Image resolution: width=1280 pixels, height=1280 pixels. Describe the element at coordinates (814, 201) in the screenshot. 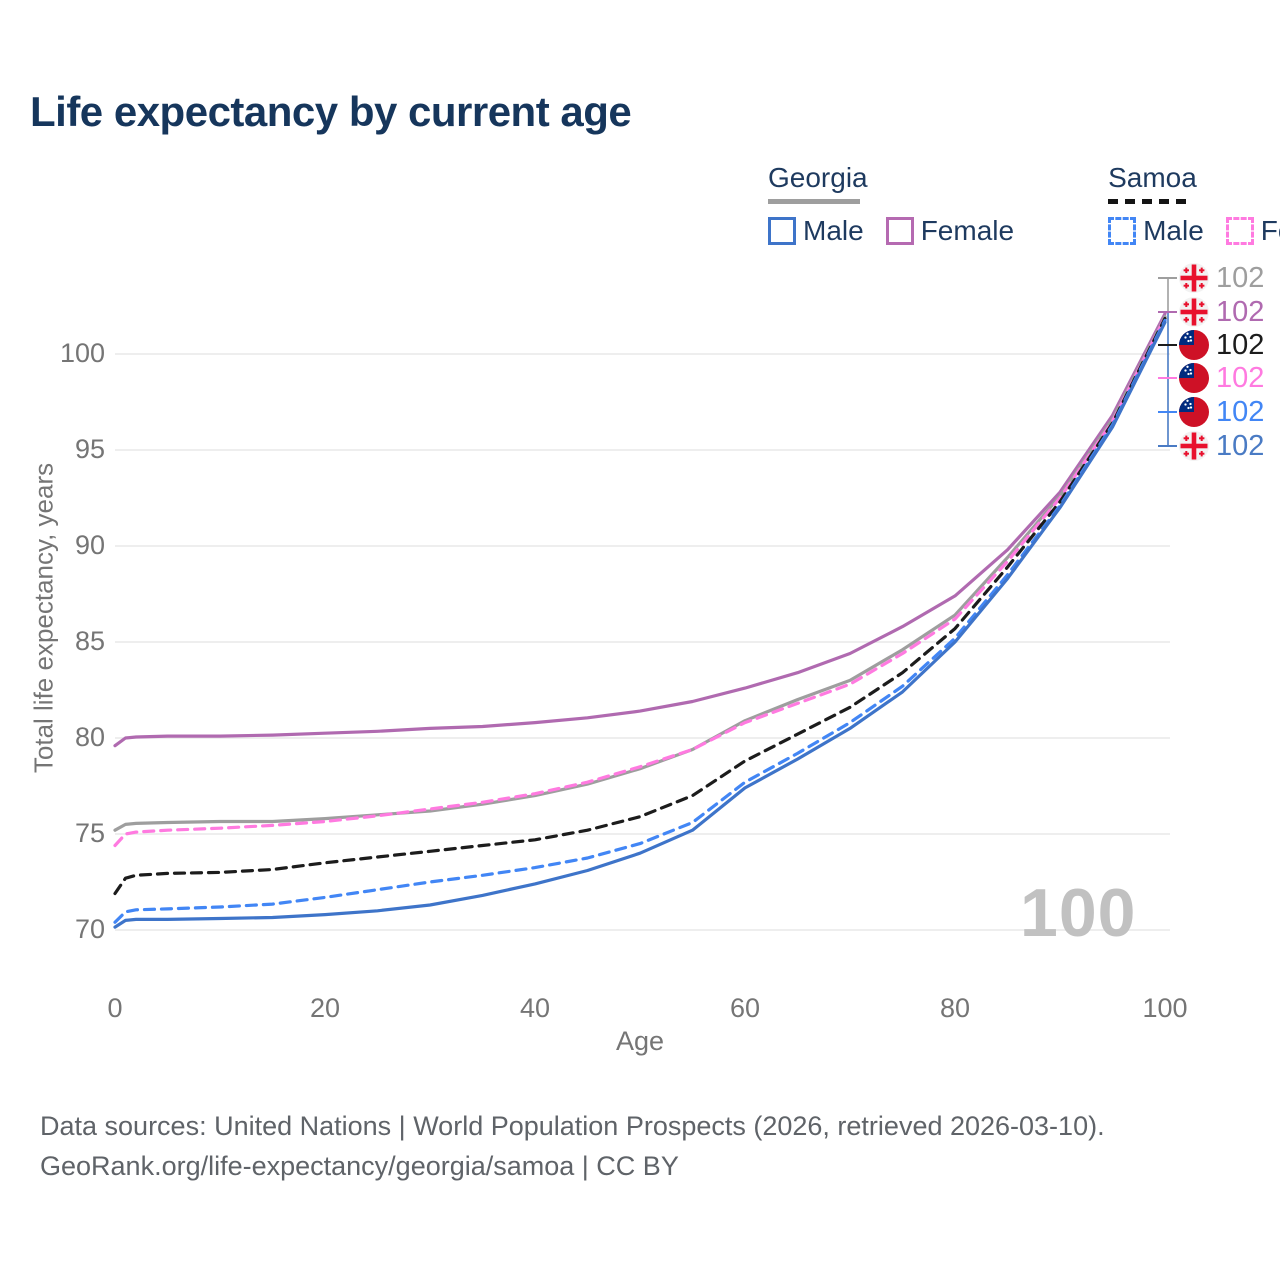

I see `legend-georgia-line-sample` at that location.